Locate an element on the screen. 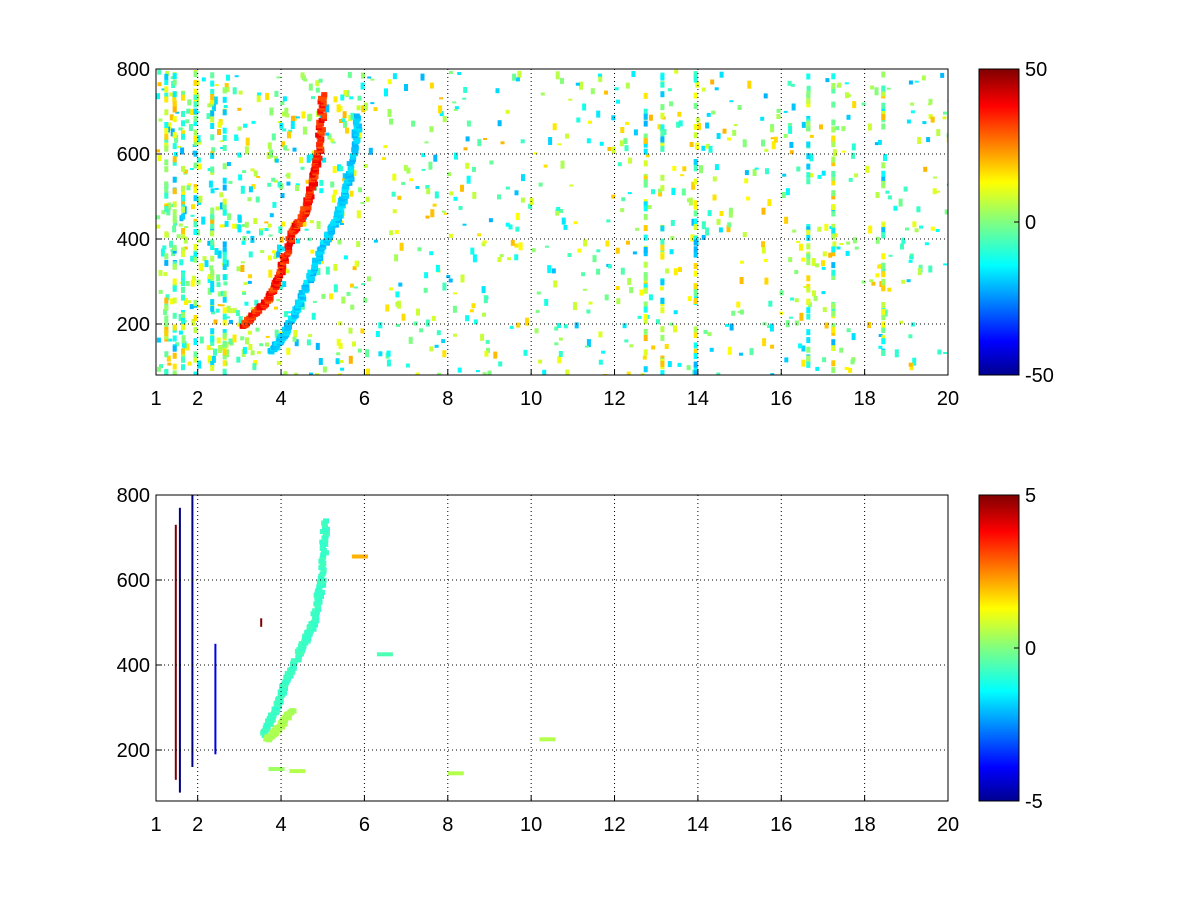  x-tick-label: 12 is located at coordinates (614, 399).